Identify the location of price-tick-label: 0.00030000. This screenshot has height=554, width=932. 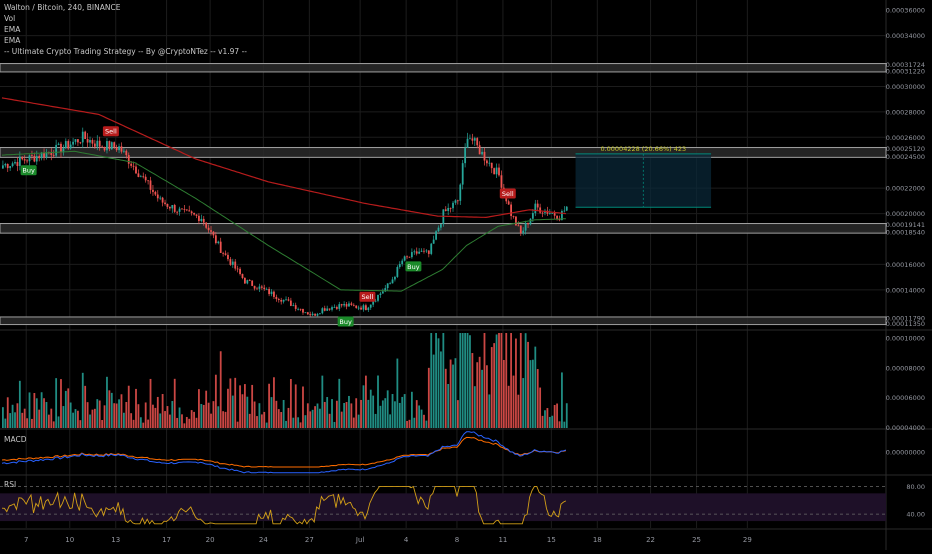
(905, 87).